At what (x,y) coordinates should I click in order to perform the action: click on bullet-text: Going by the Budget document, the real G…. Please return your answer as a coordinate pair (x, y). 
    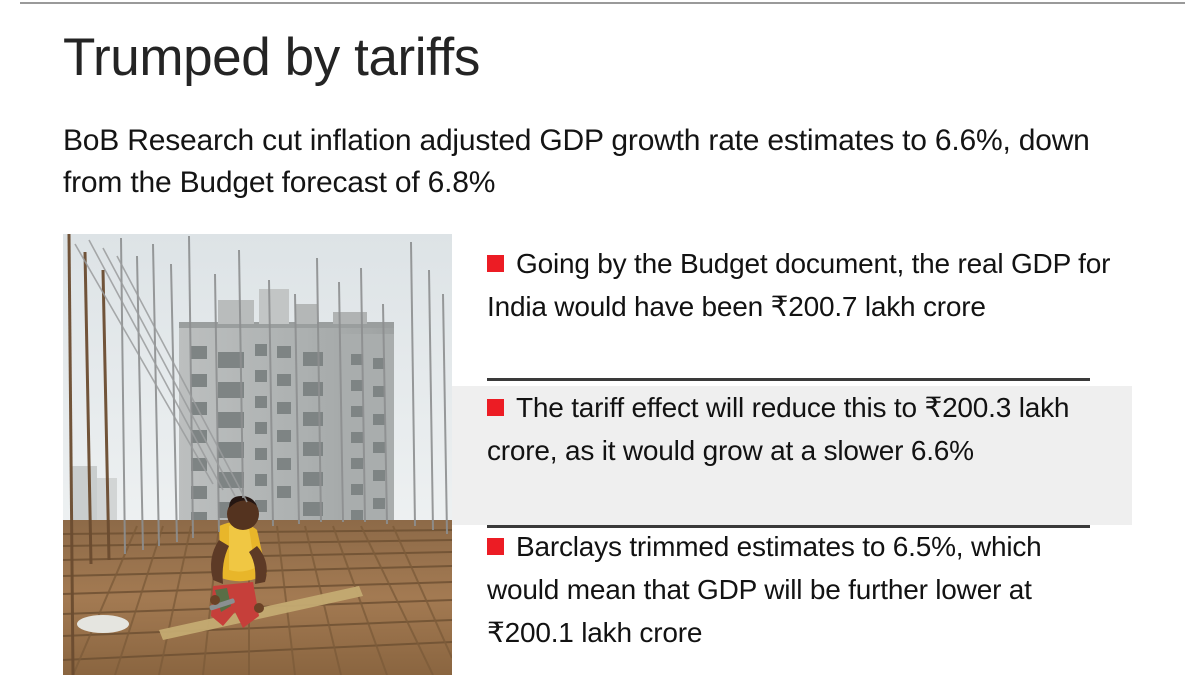
    Looking at the image, I should click on (798, 285).